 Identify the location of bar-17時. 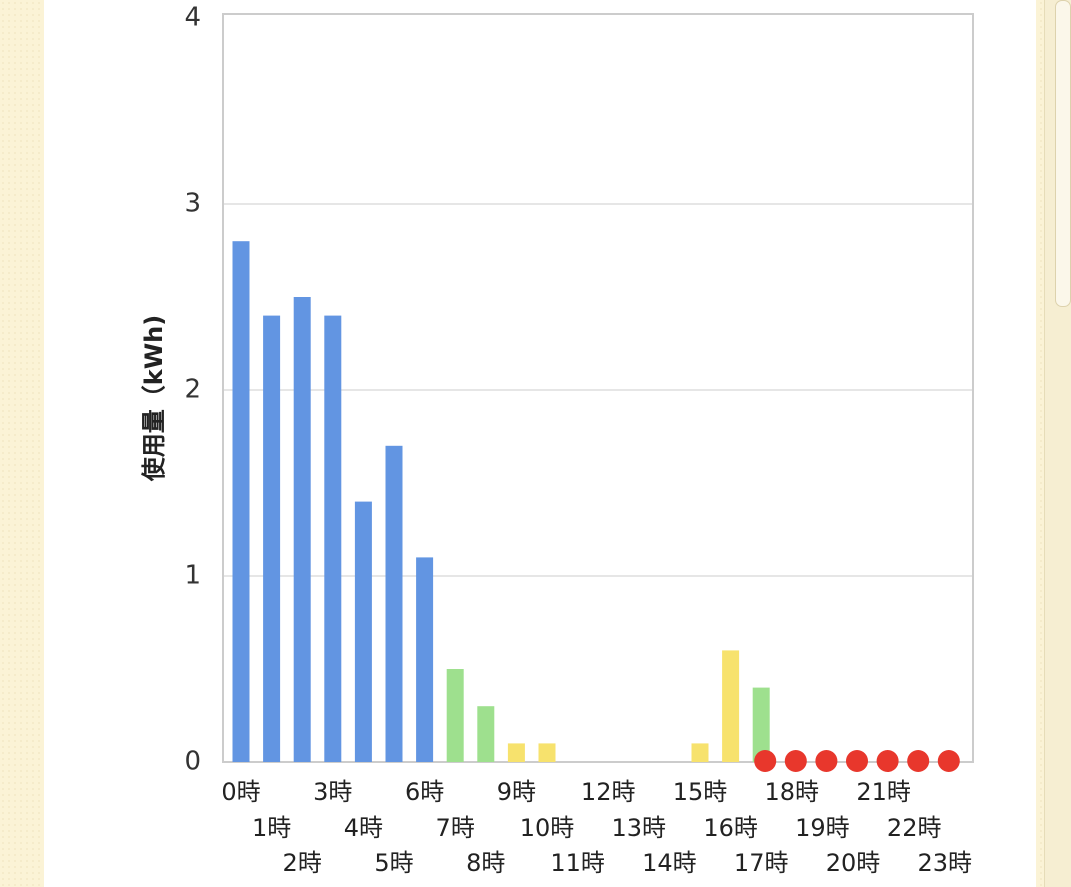
(761, 724).